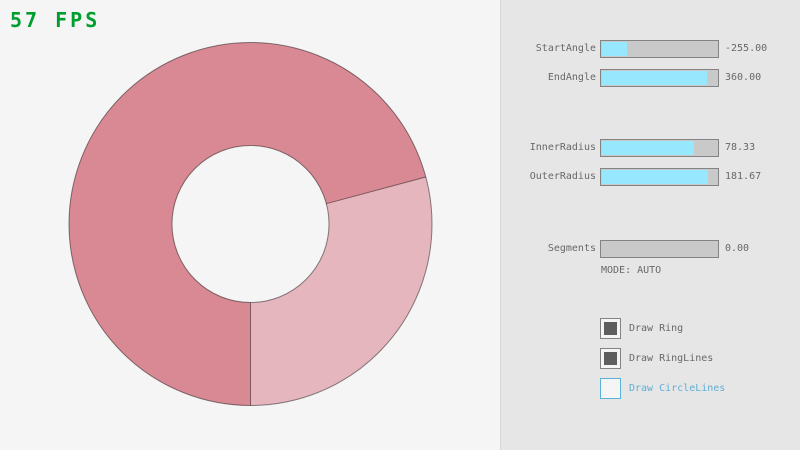 The height and width of the screenshot is (450, 800). Describe the element at coordinates (743, 176) in the screenshot. I see `outer-radius-value: 181.67` at that location.